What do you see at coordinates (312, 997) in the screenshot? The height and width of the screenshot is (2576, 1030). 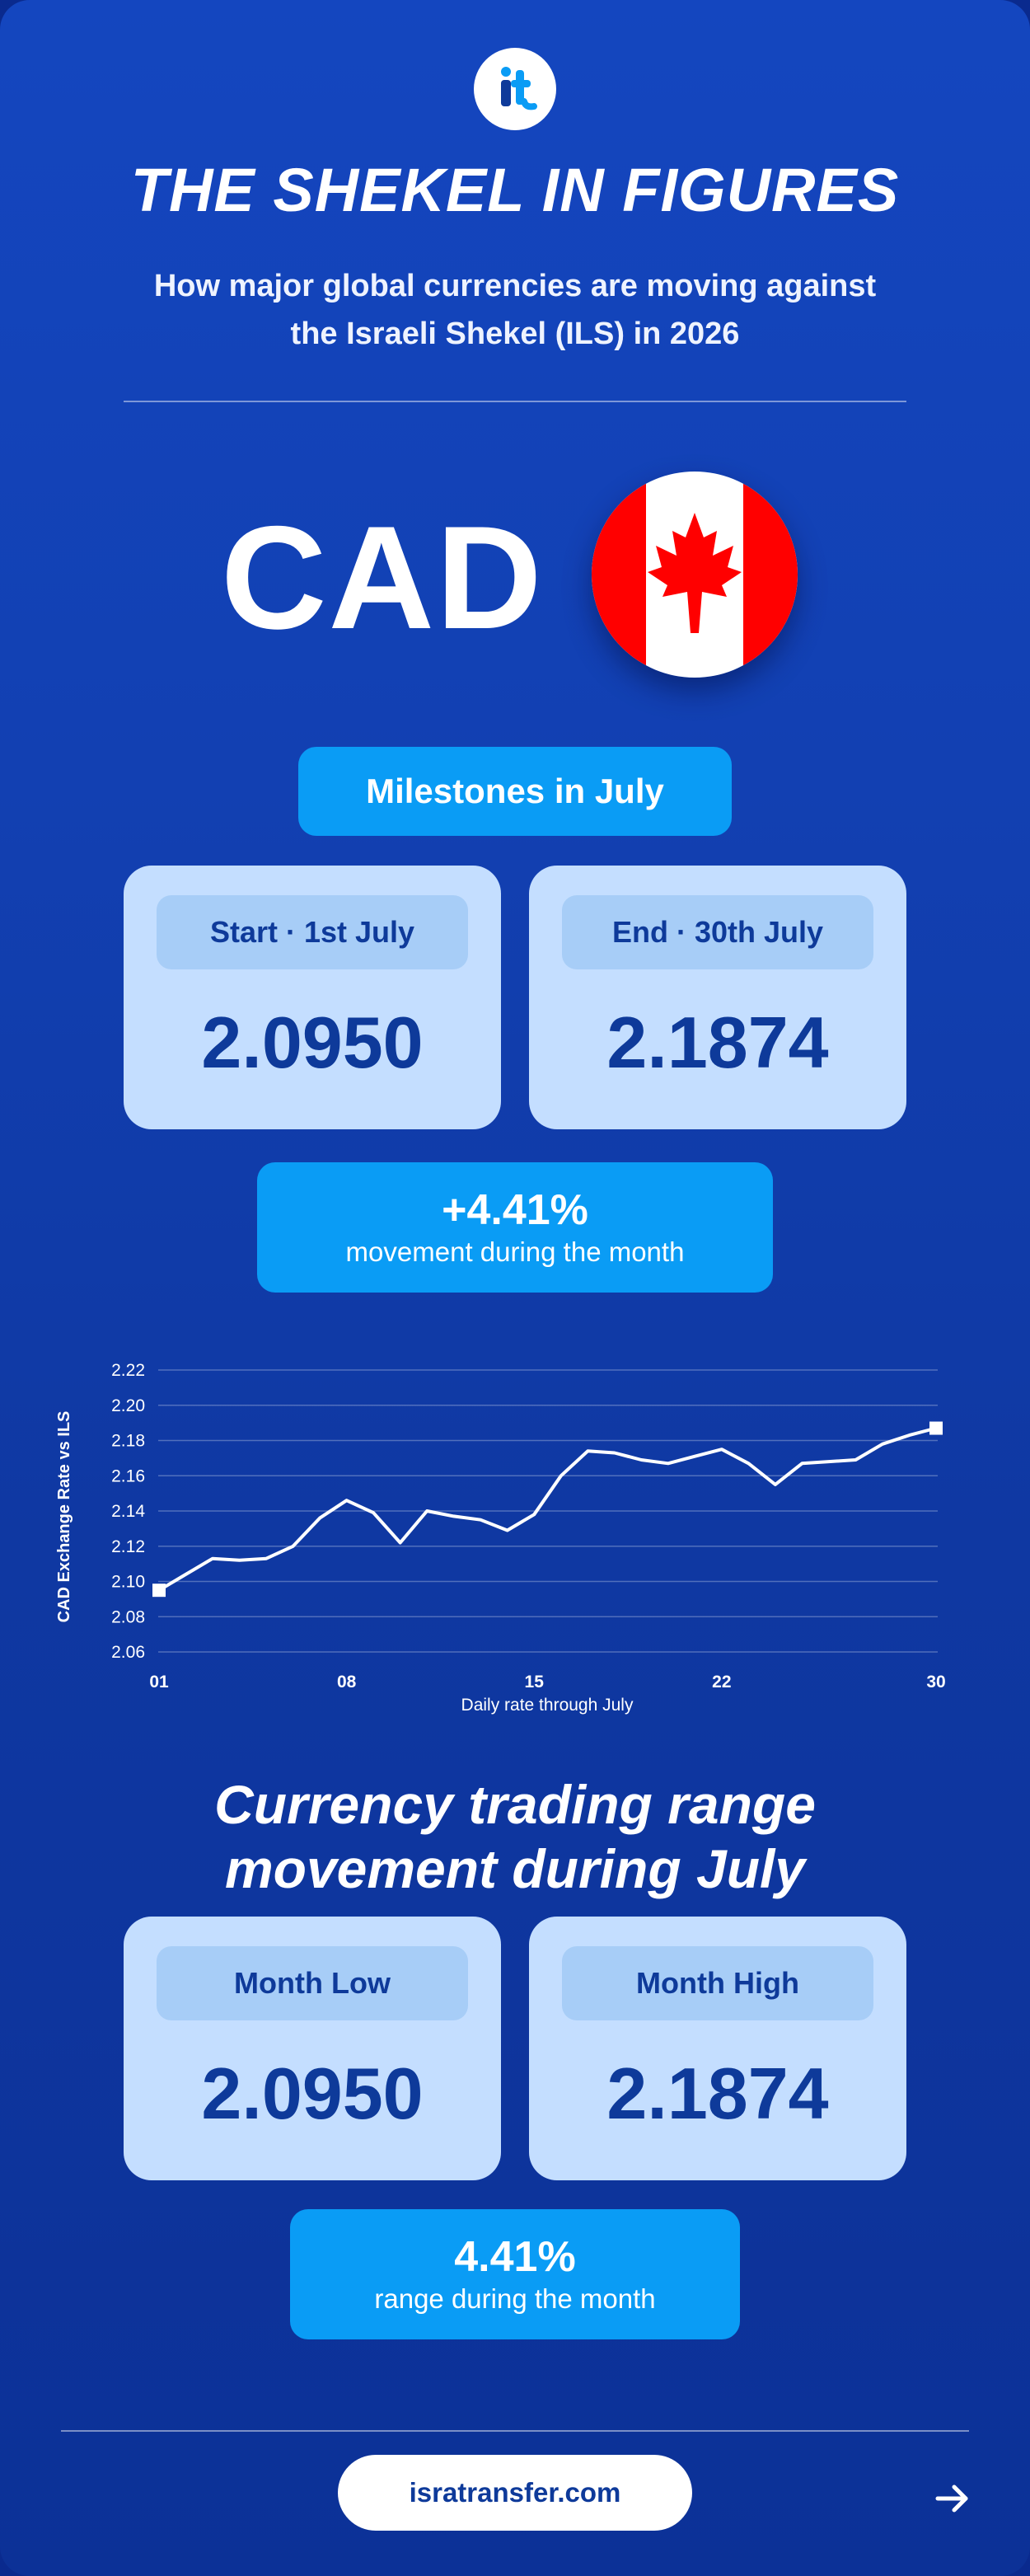 I see `start-rate-card: Start · 1st July 2.0950` at bounding box center [312, 997].